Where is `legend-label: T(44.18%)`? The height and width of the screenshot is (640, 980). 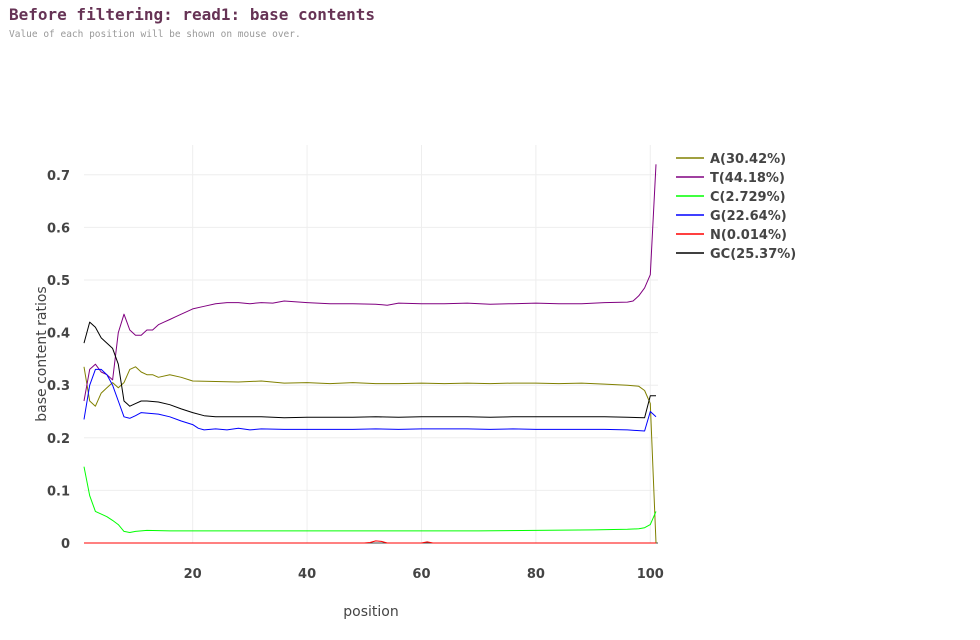 legend-label: T(44.18%) is located at coordinates (747, 178).